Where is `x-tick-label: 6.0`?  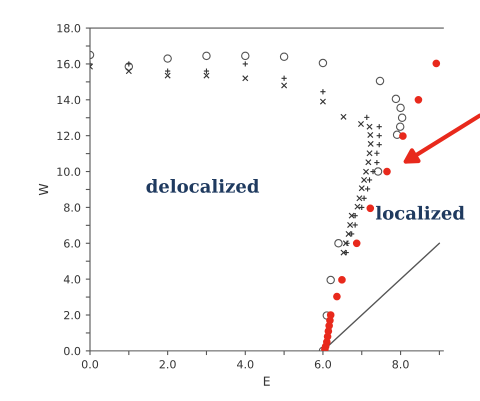 x-tick-label: 6.0 is located at coordinates (323, 364).